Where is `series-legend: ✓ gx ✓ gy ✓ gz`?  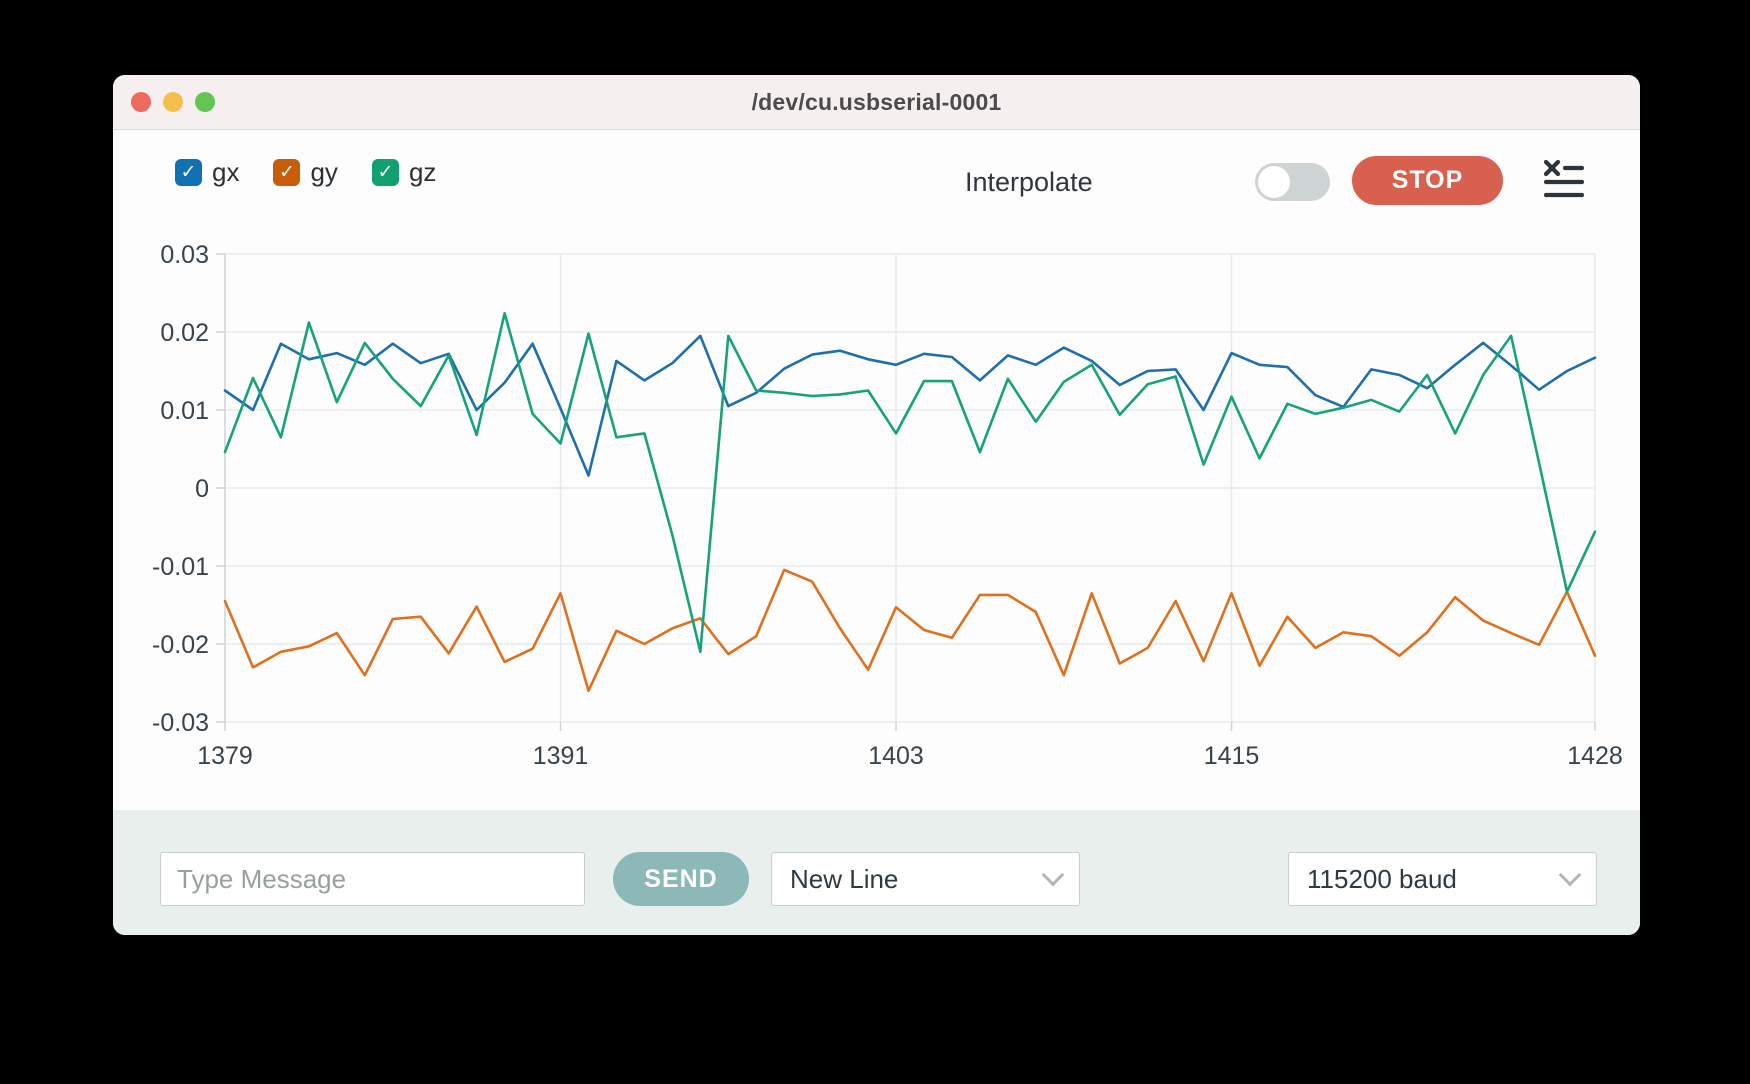 series-legend: ✓ gx ✓ gy ✓ gz is located at coordinates (305, 172).